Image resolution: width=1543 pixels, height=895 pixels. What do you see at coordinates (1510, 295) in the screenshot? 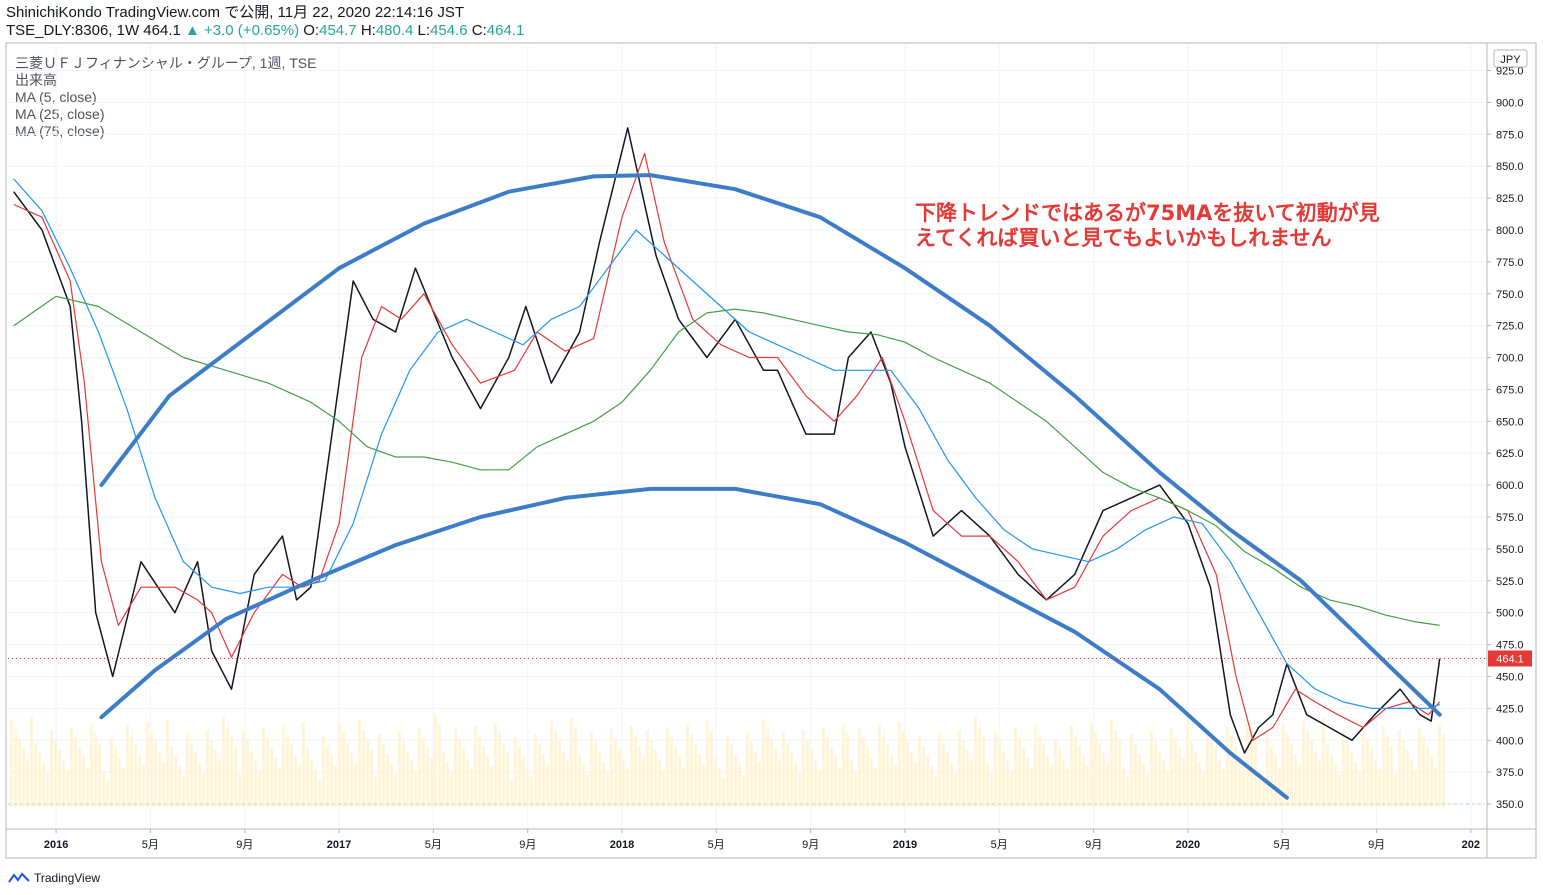
I see `y-tick-label: 750.0` at bounding box center [1510, 295].